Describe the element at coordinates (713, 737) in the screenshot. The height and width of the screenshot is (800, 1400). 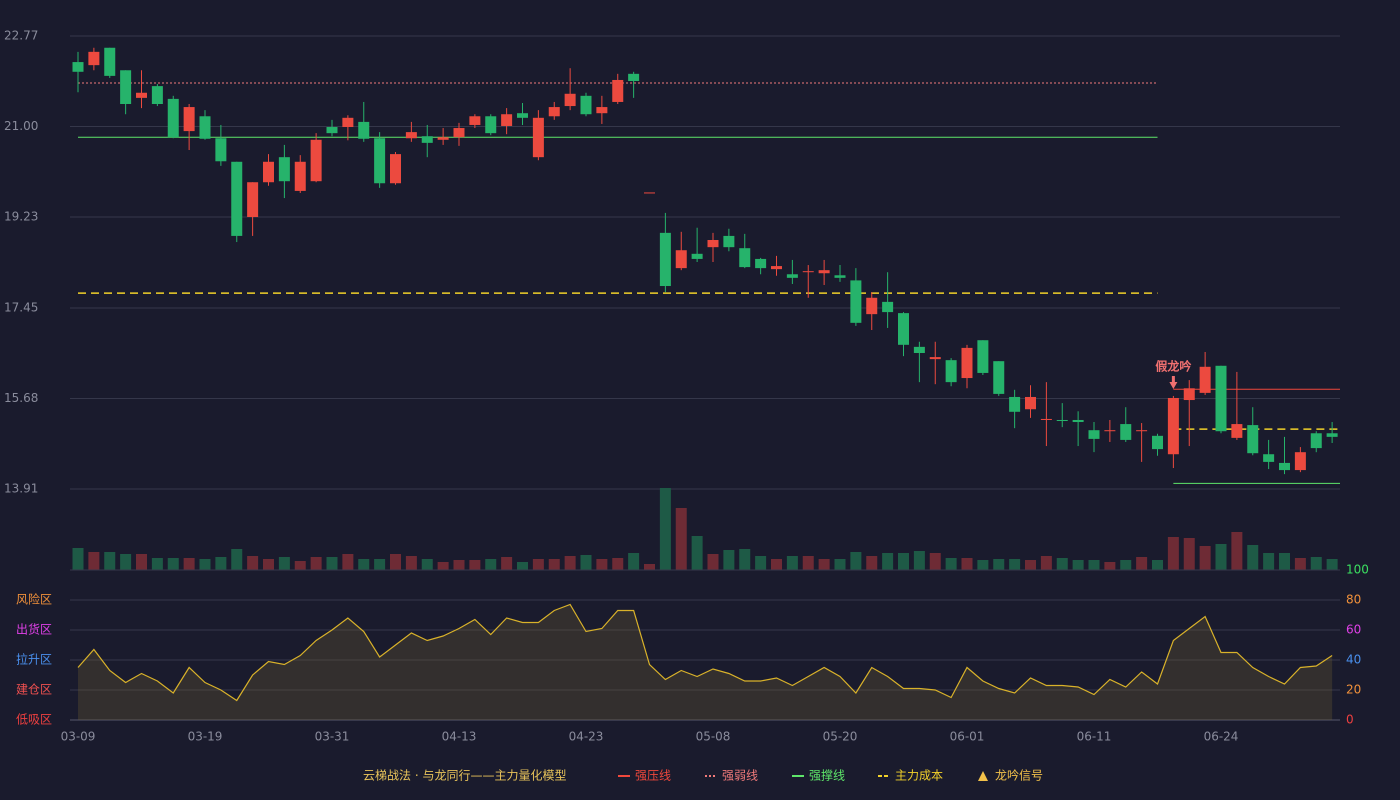
I see `x-tick-label: 05-08` at that location.